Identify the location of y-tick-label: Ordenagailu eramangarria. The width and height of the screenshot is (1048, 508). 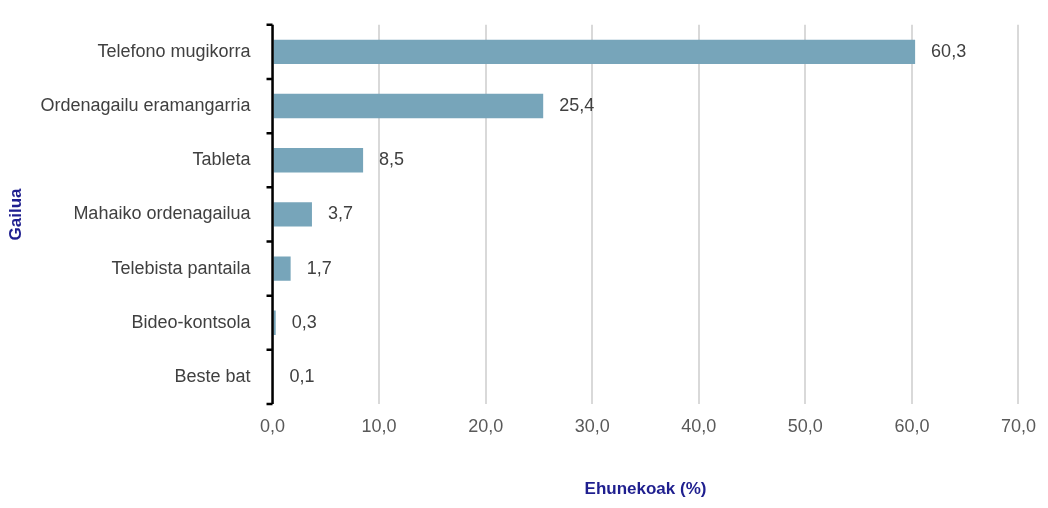
(146, 105).